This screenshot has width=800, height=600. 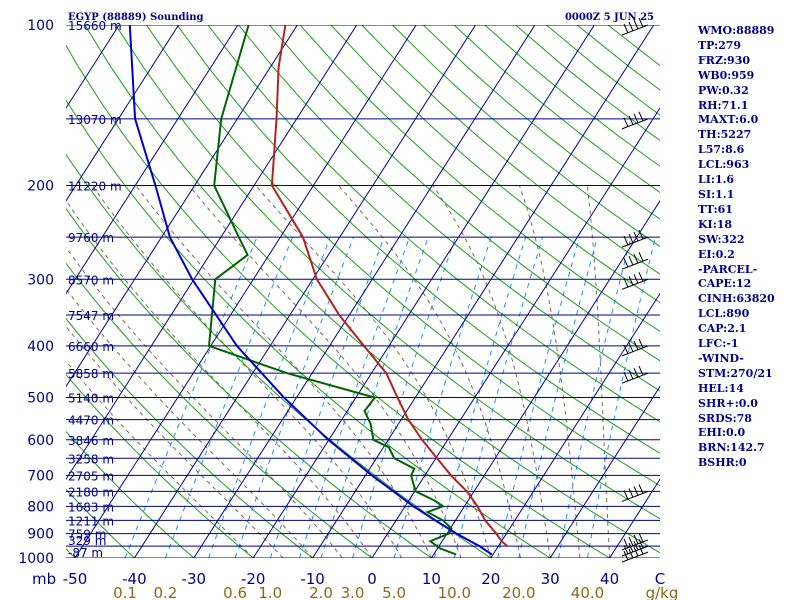 I want to click on isotherm-line, so click(x=575, y=425).